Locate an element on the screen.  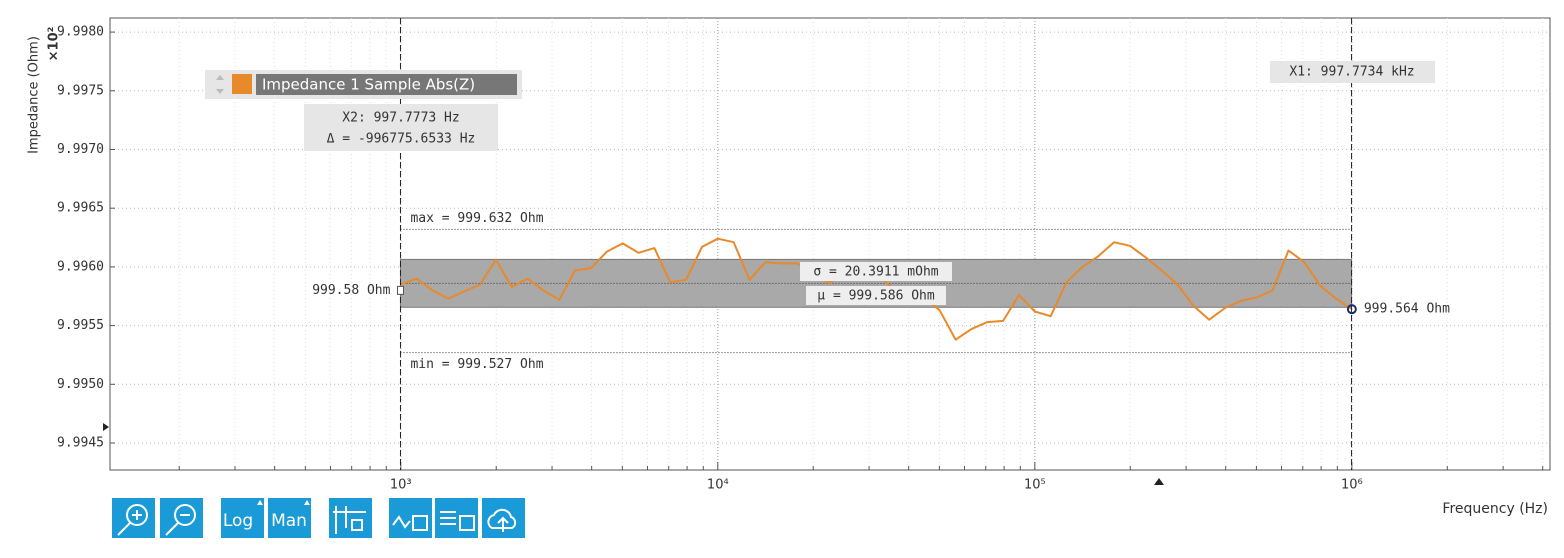
y-tick-label: 9.9965 is located at coordinates (80, 208).